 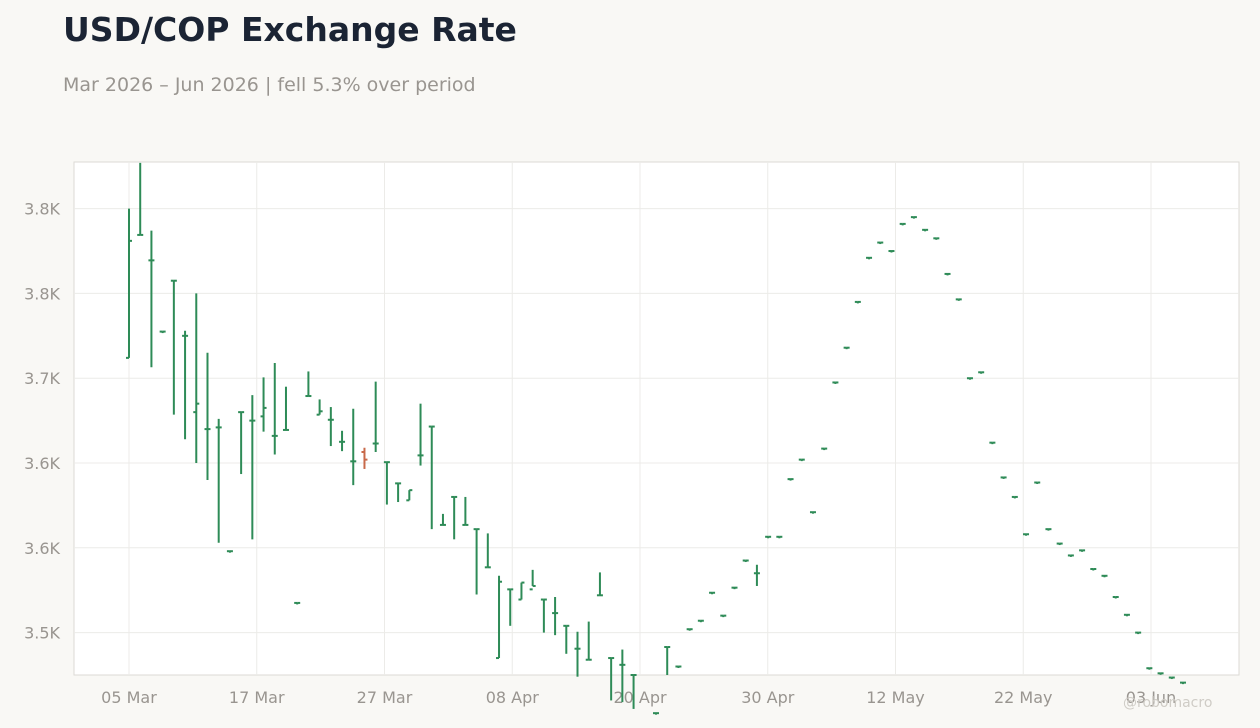 I want to click on x-tick-label: 08 Apr, so click(x=513, y=697).